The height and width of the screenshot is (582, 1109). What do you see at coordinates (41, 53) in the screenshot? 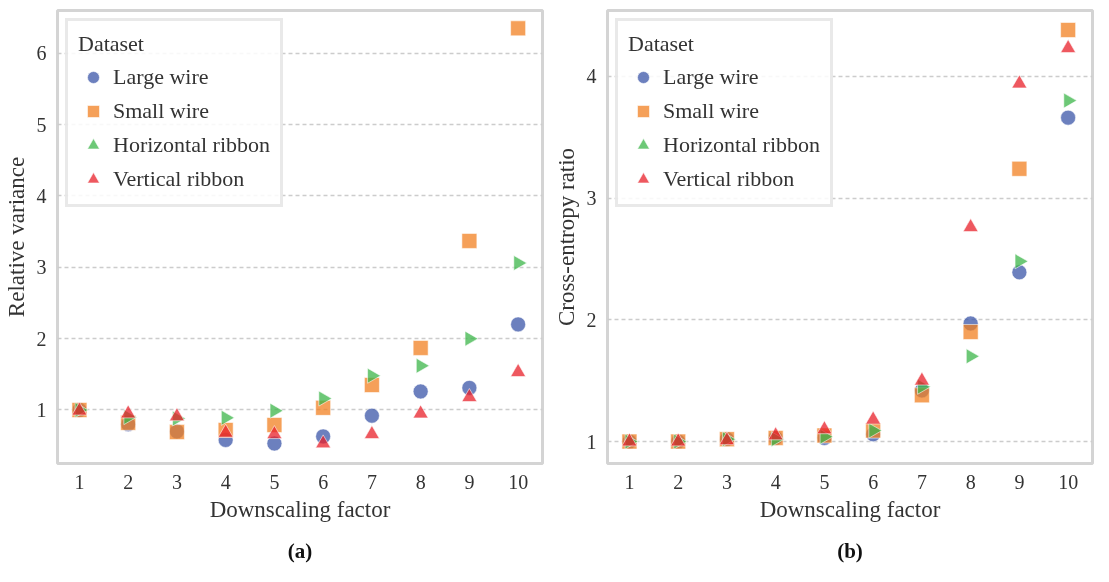
I see `y-tick-label: 6` at bounding box center [41, 53].